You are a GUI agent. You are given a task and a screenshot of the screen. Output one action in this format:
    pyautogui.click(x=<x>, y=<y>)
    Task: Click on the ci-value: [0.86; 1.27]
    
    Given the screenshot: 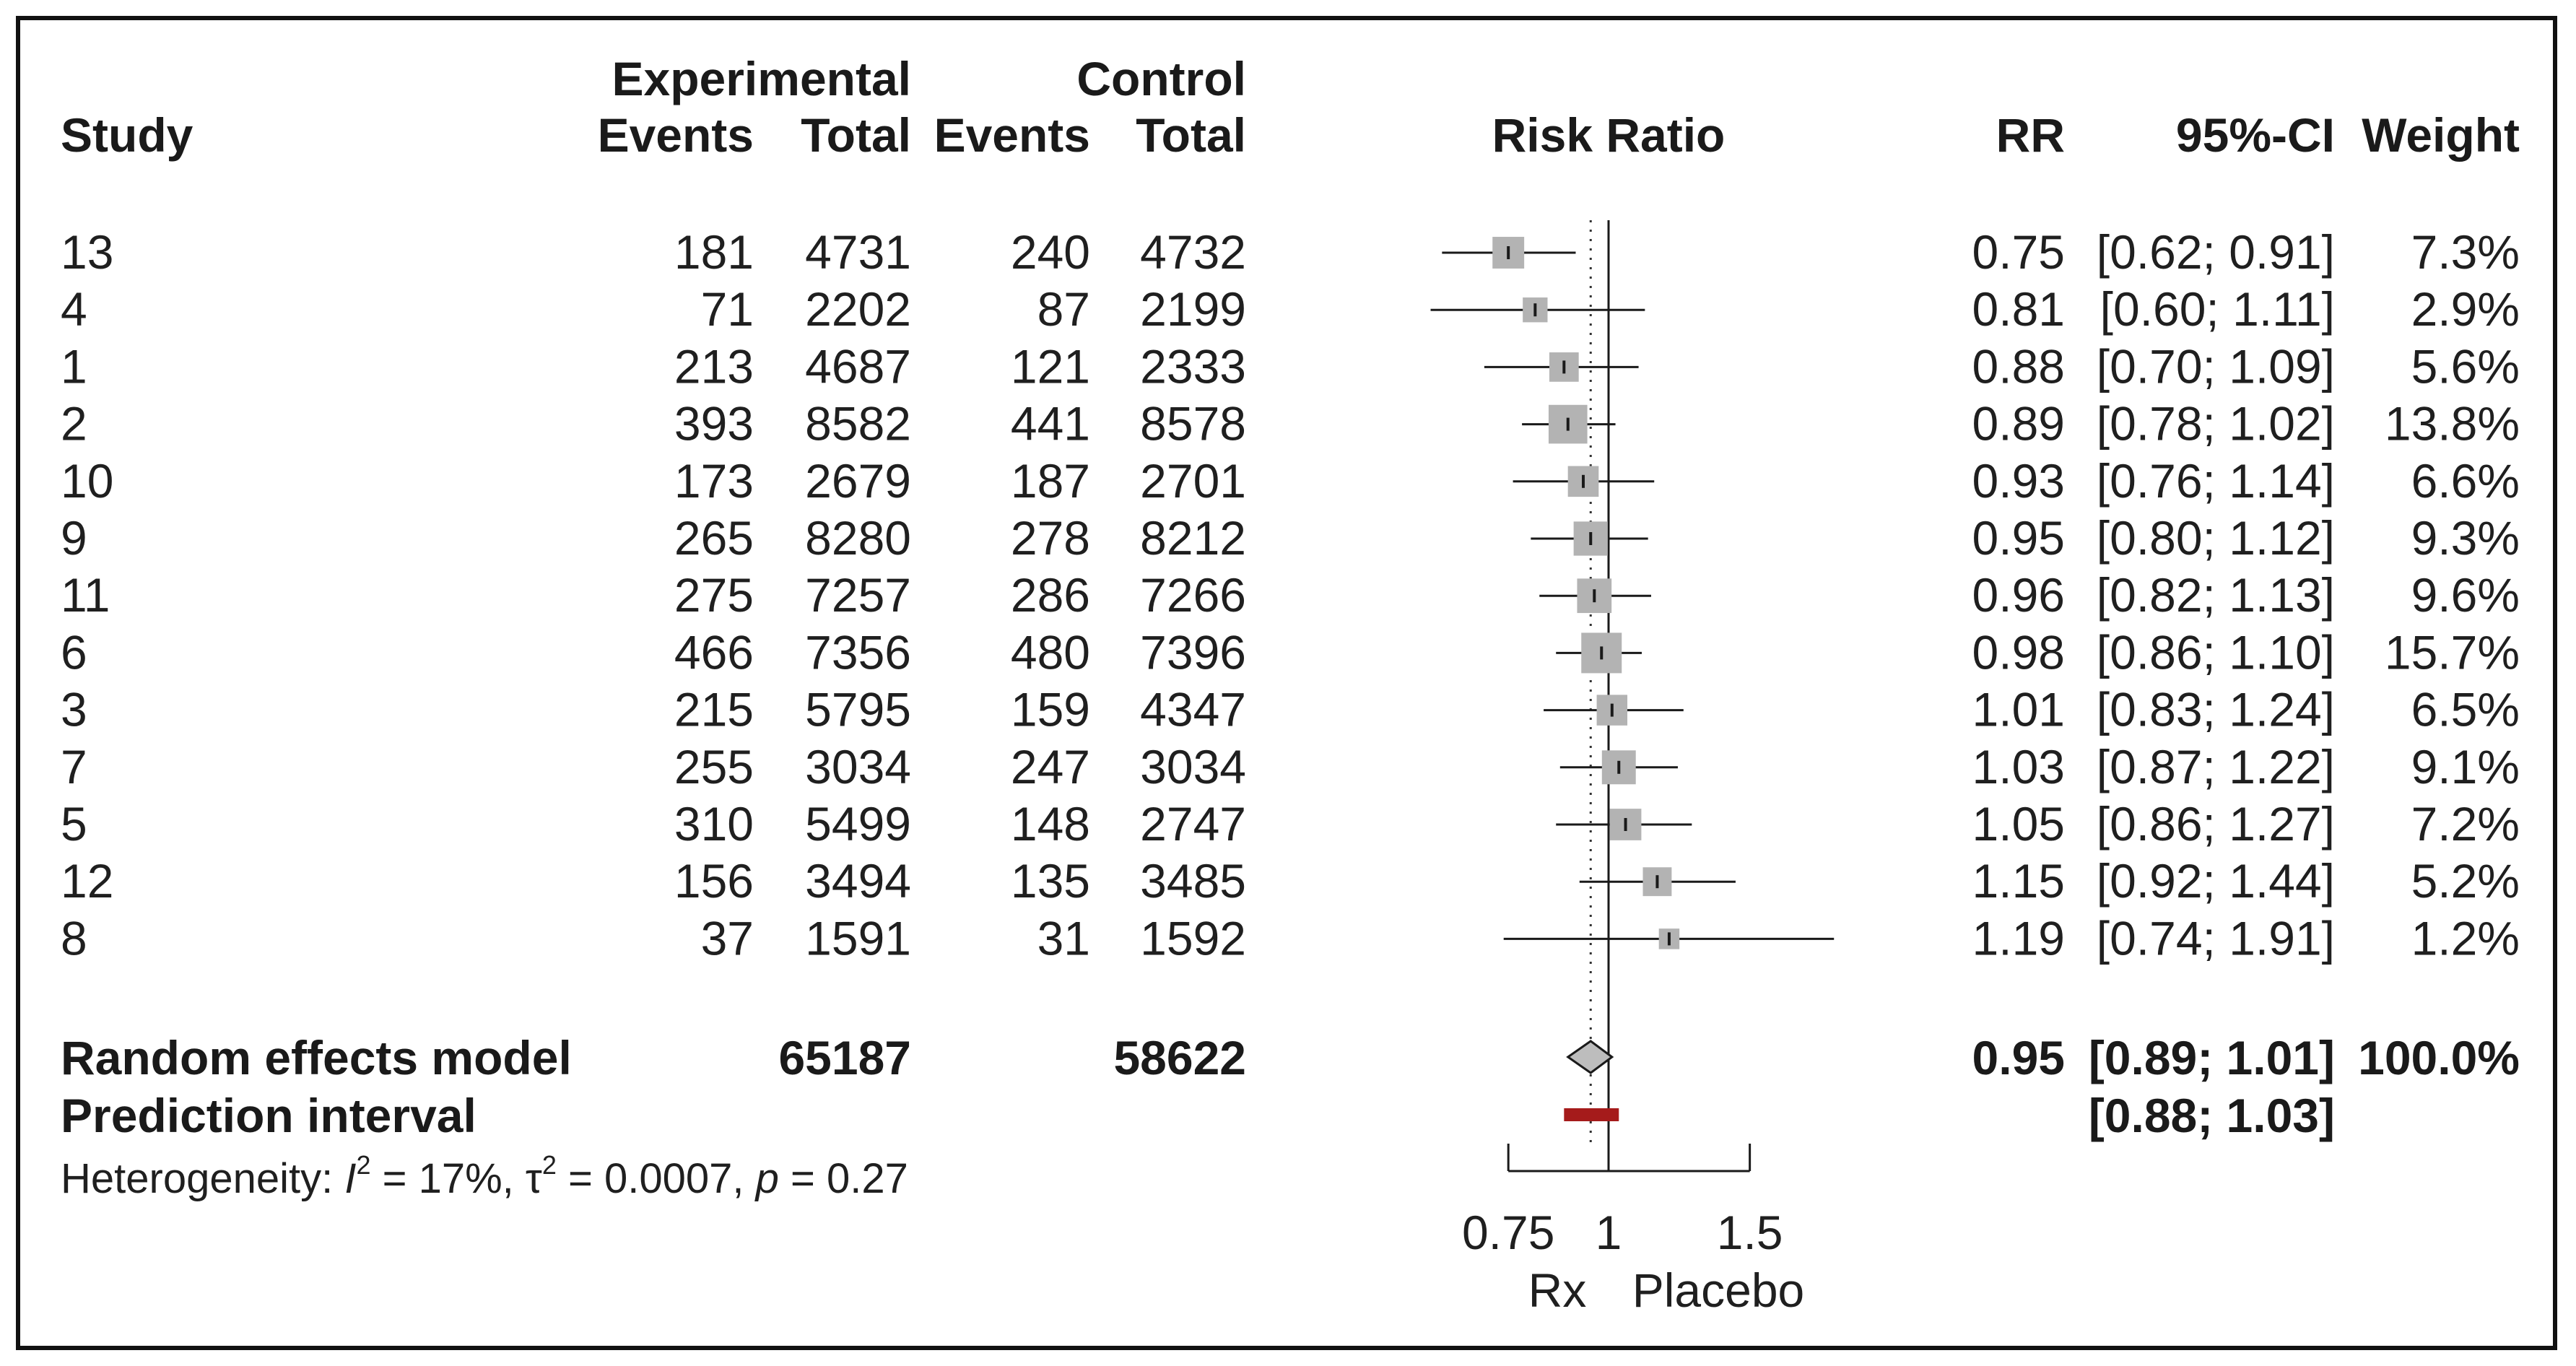 What is the action you would take?
    pyautogui.click(x=2216, y=824)
    